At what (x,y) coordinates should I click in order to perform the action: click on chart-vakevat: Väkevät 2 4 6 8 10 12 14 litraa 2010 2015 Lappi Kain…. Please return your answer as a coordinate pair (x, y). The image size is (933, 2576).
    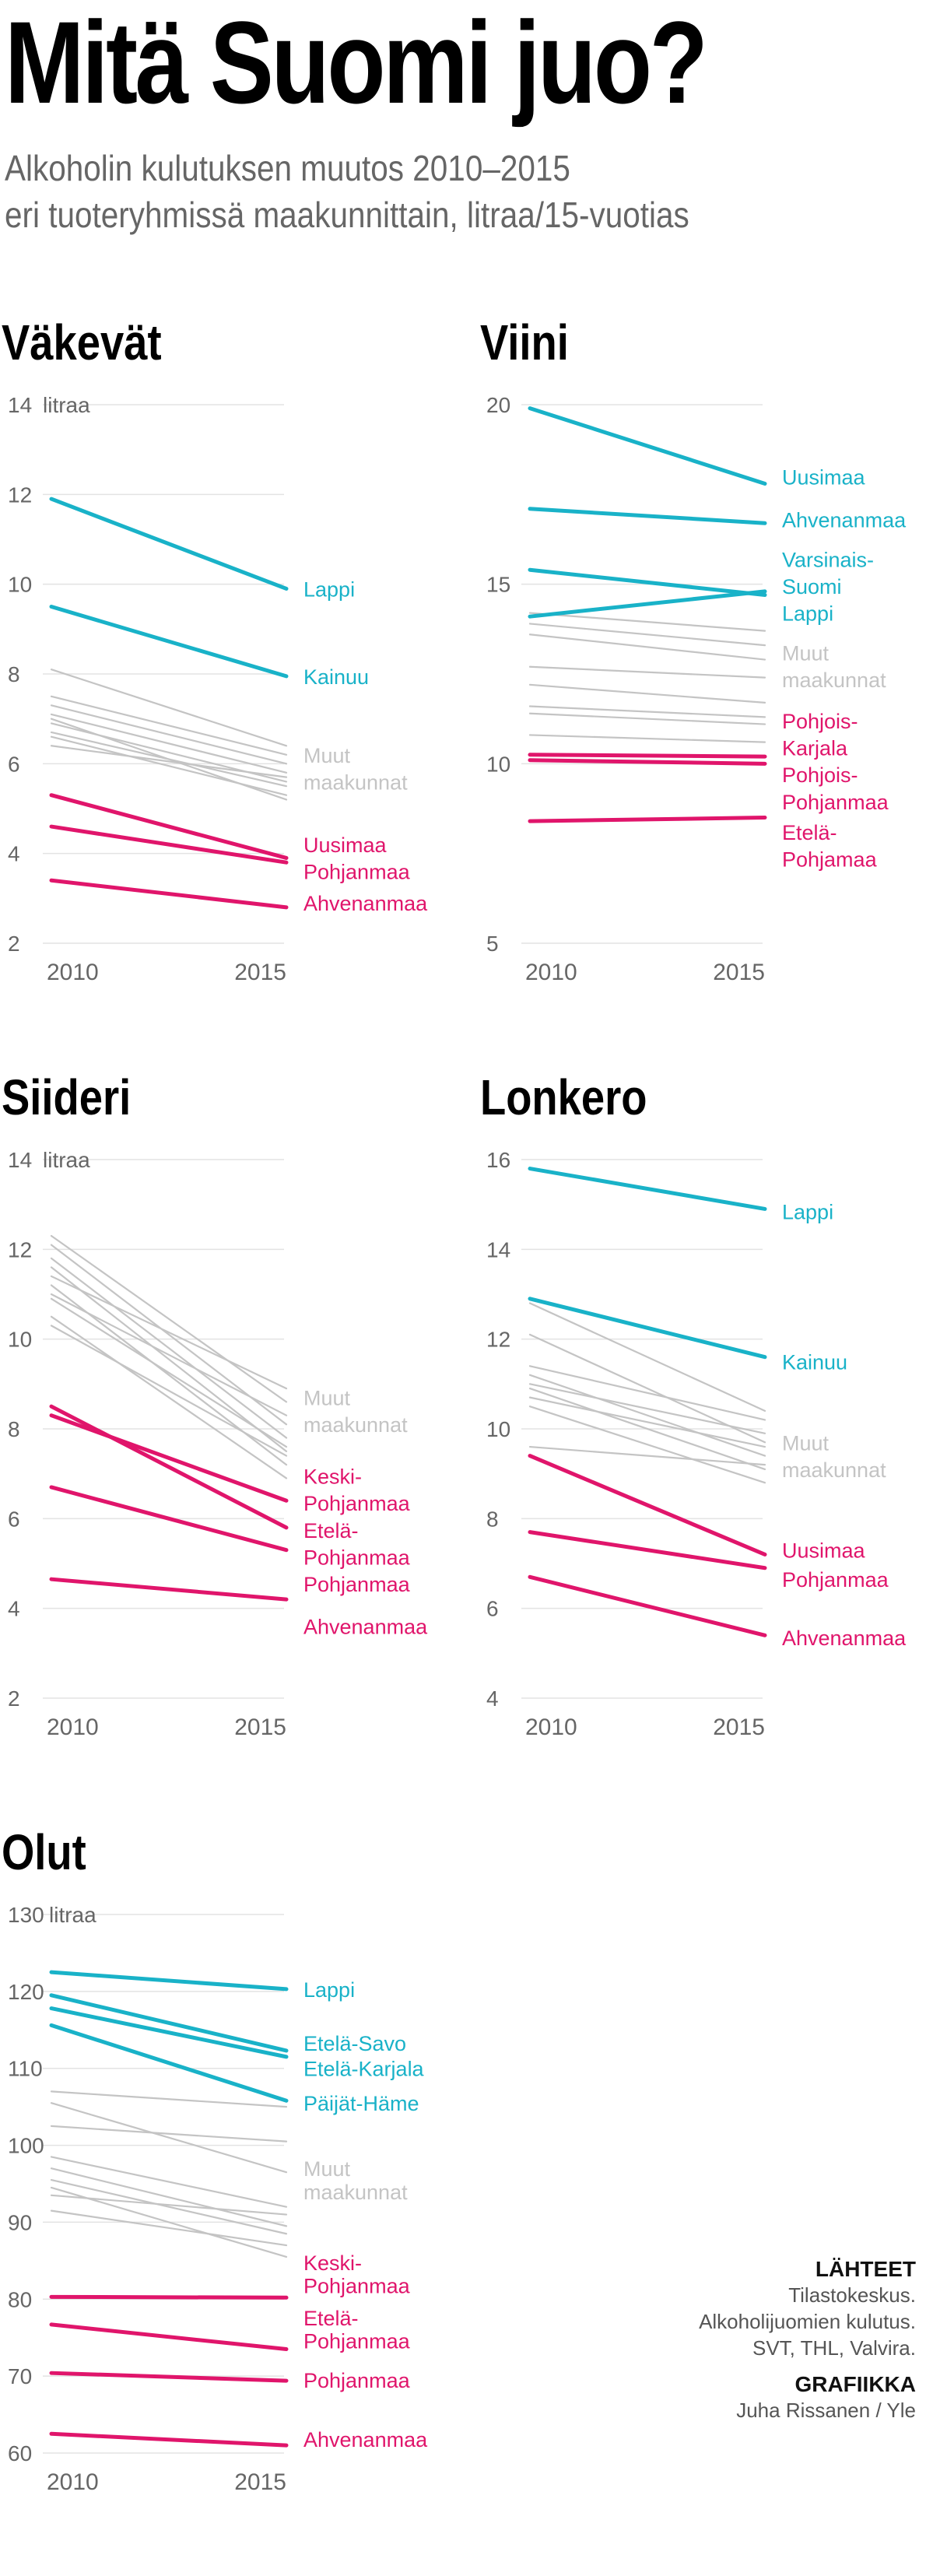
    Looking at the image, I should click on (215, 650).